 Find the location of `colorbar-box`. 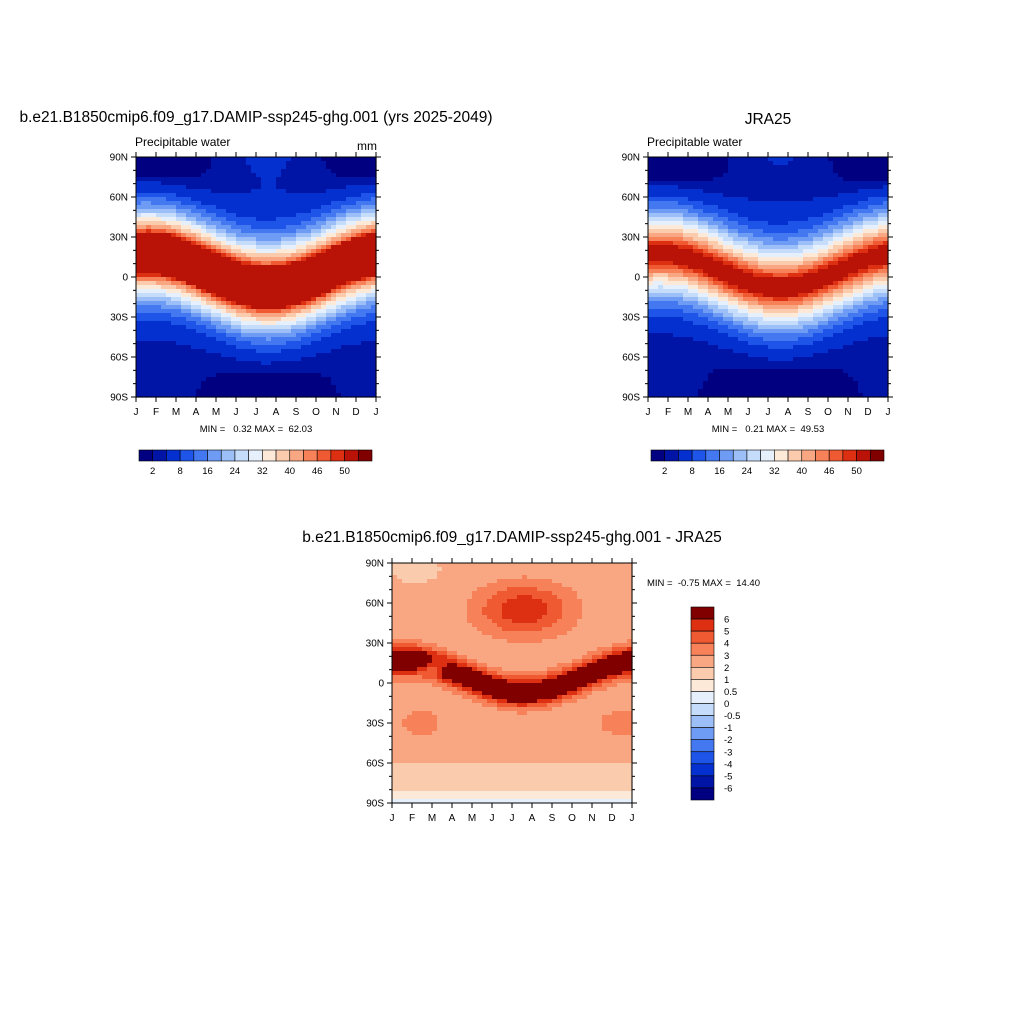

colorbar-box is located at coordinates (214, 455).